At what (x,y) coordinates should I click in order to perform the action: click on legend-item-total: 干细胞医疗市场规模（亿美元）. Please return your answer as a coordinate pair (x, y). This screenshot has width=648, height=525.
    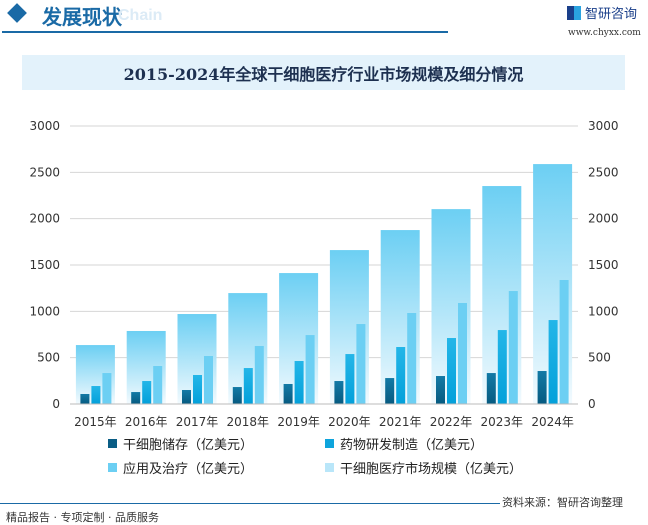
    Looking at the image, I should click on (423, 467).